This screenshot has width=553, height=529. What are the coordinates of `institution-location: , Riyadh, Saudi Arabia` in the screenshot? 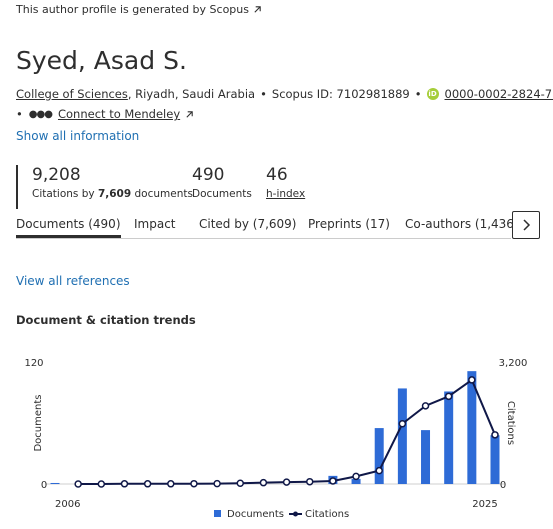 It's located at (191, 94).